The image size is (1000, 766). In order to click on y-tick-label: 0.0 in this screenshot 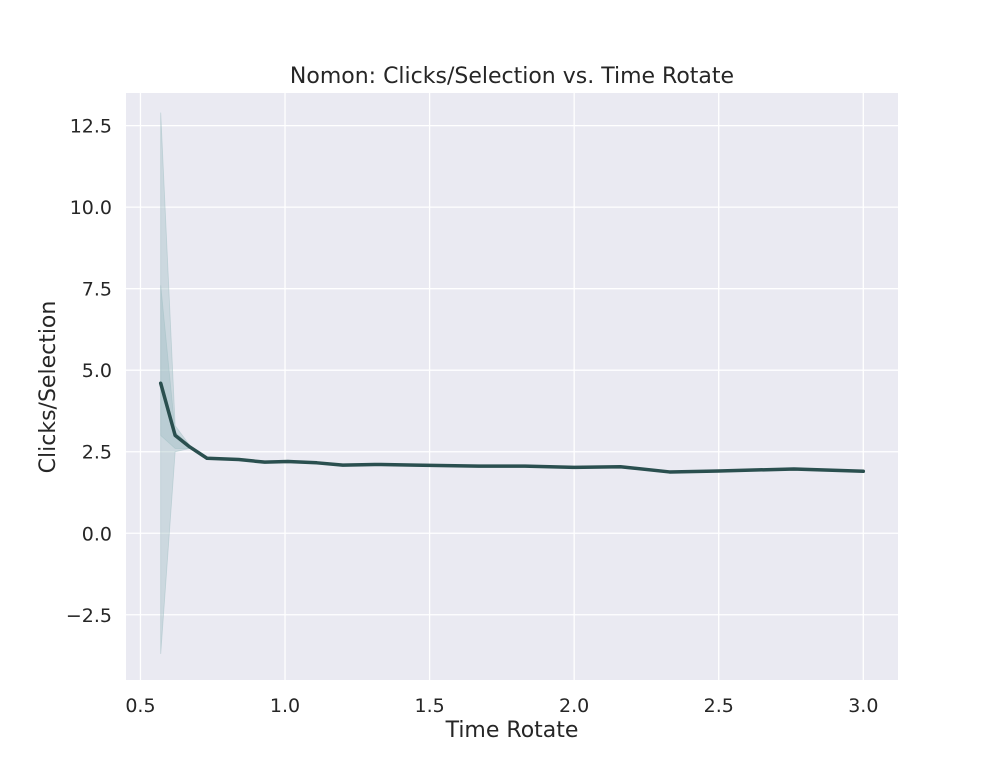, I will do `click(97, 534)`.